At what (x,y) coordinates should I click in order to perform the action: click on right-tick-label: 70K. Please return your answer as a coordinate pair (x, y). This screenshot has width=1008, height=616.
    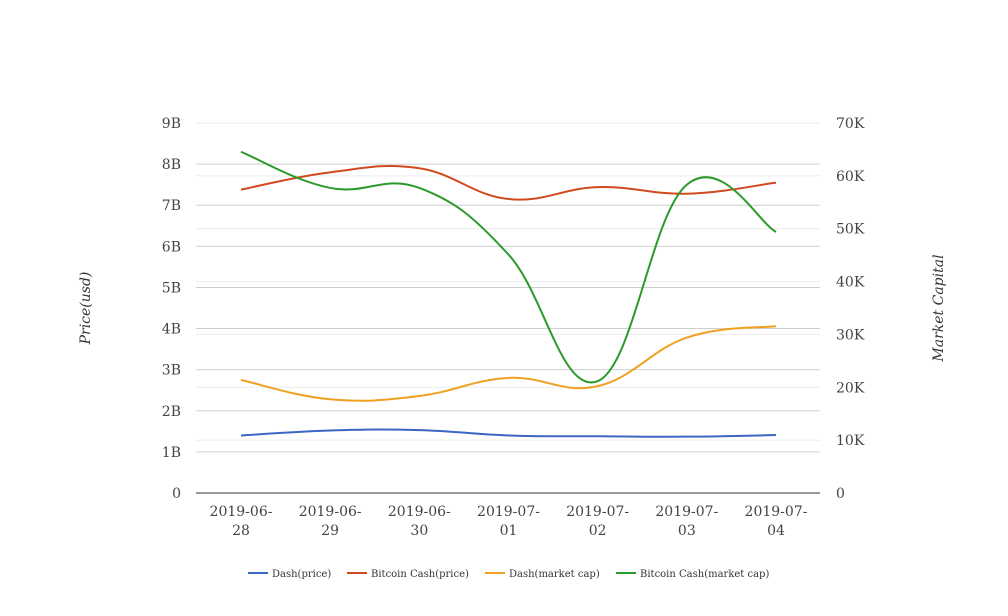
    Looking at the image, I should click on (850, 124).